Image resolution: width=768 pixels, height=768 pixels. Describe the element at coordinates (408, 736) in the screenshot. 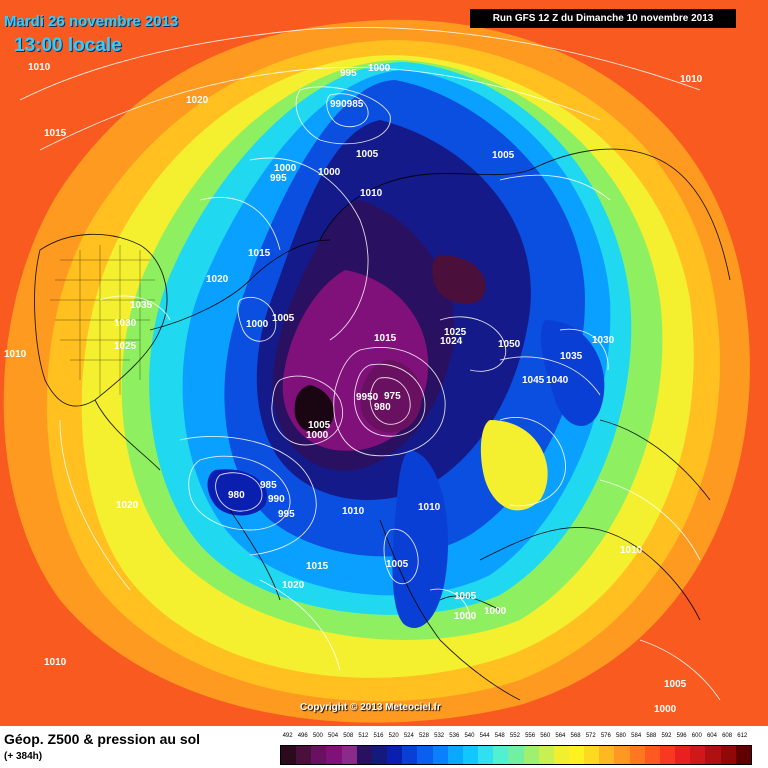

I see `scale-label: 524` at that location.